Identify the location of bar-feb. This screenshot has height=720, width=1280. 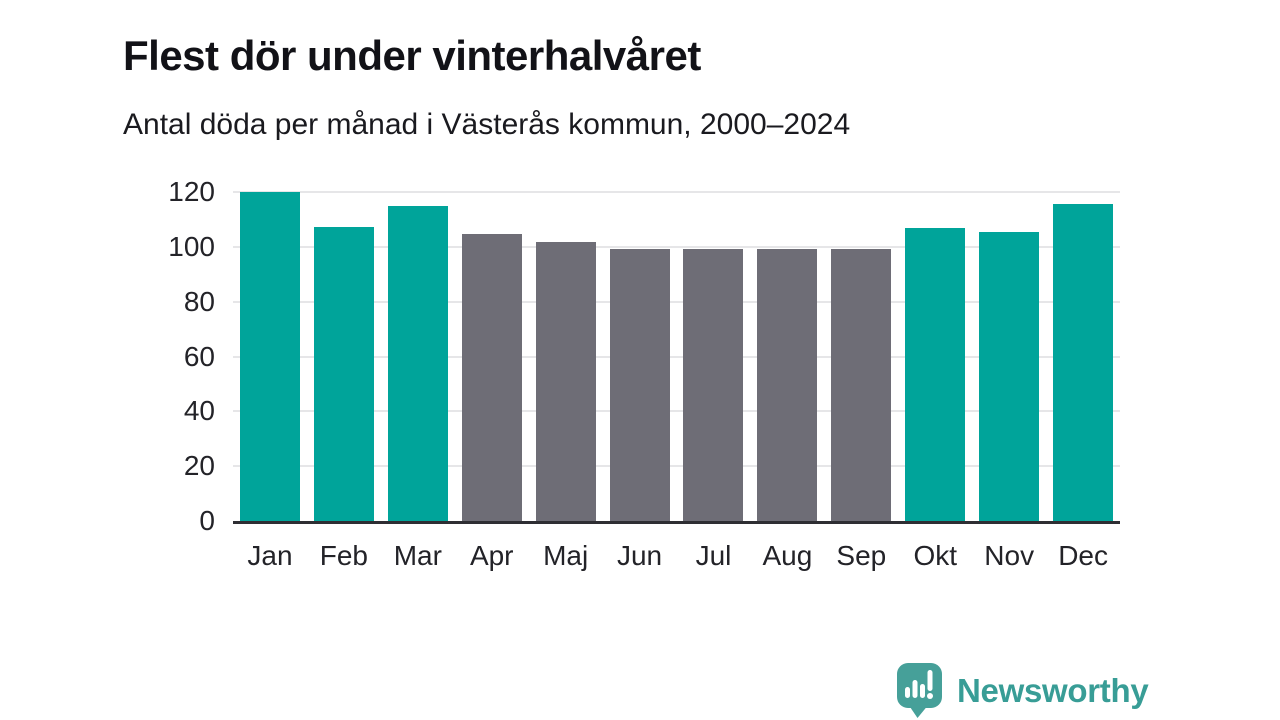
(343, 373).